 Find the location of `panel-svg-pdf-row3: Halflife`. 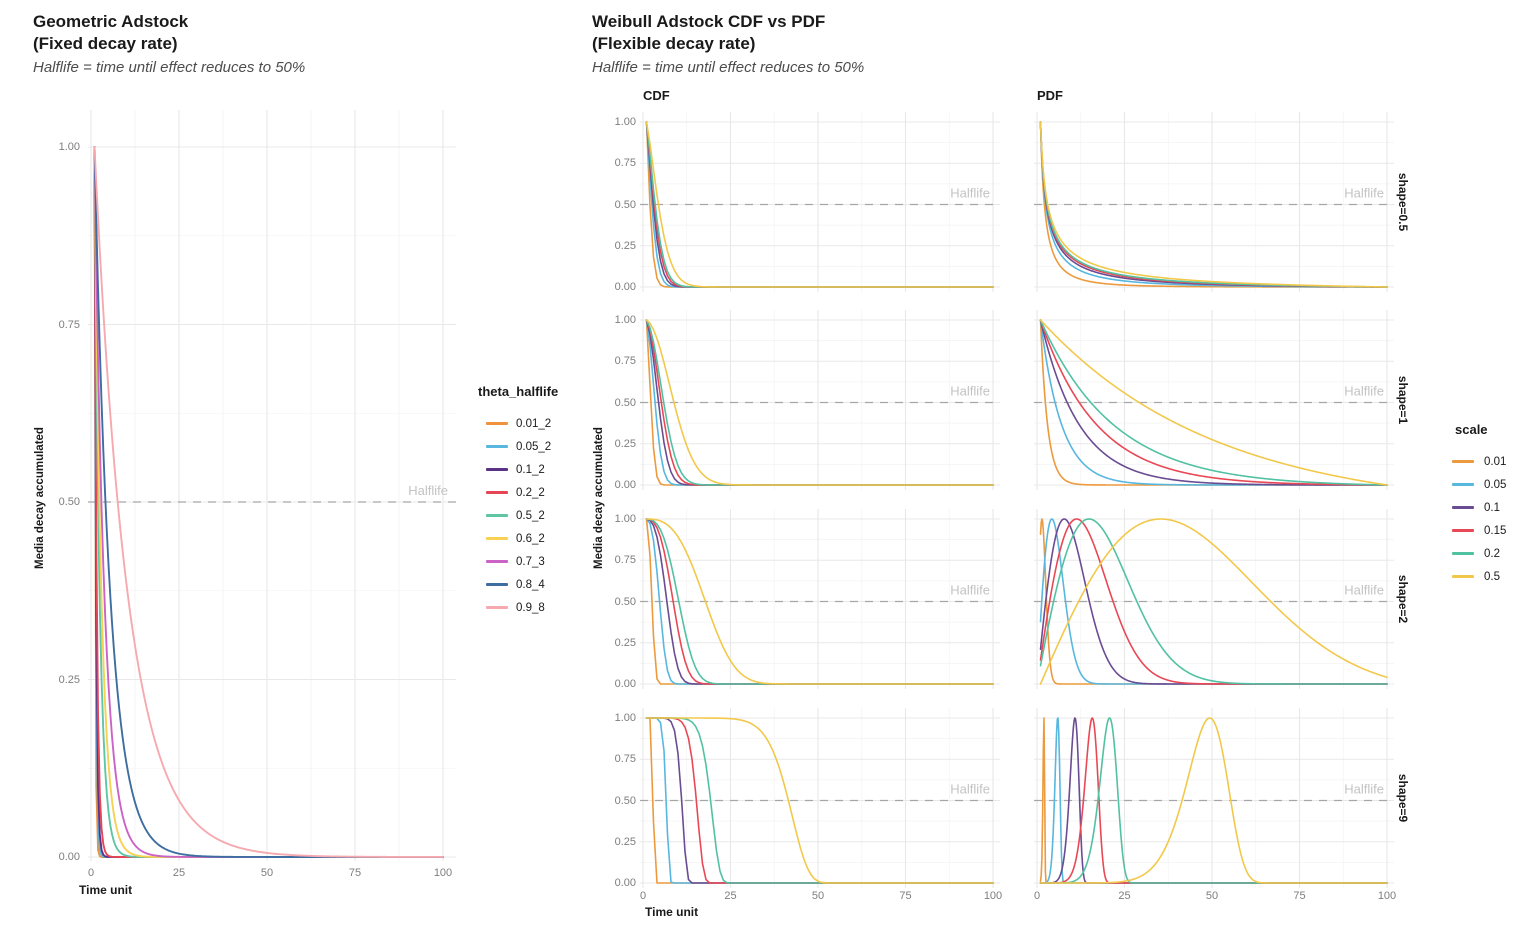

panel-svg-pdf-row3: Halflife is located at coordinates (1214, 599).